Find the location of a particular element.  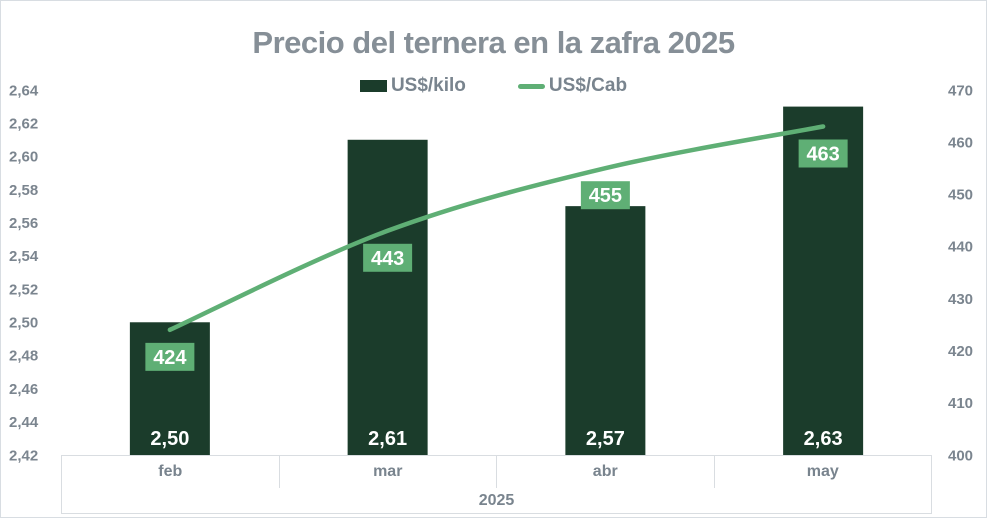

legend-item-uskilo: US$/kilo is located at coordinates (412, 86).